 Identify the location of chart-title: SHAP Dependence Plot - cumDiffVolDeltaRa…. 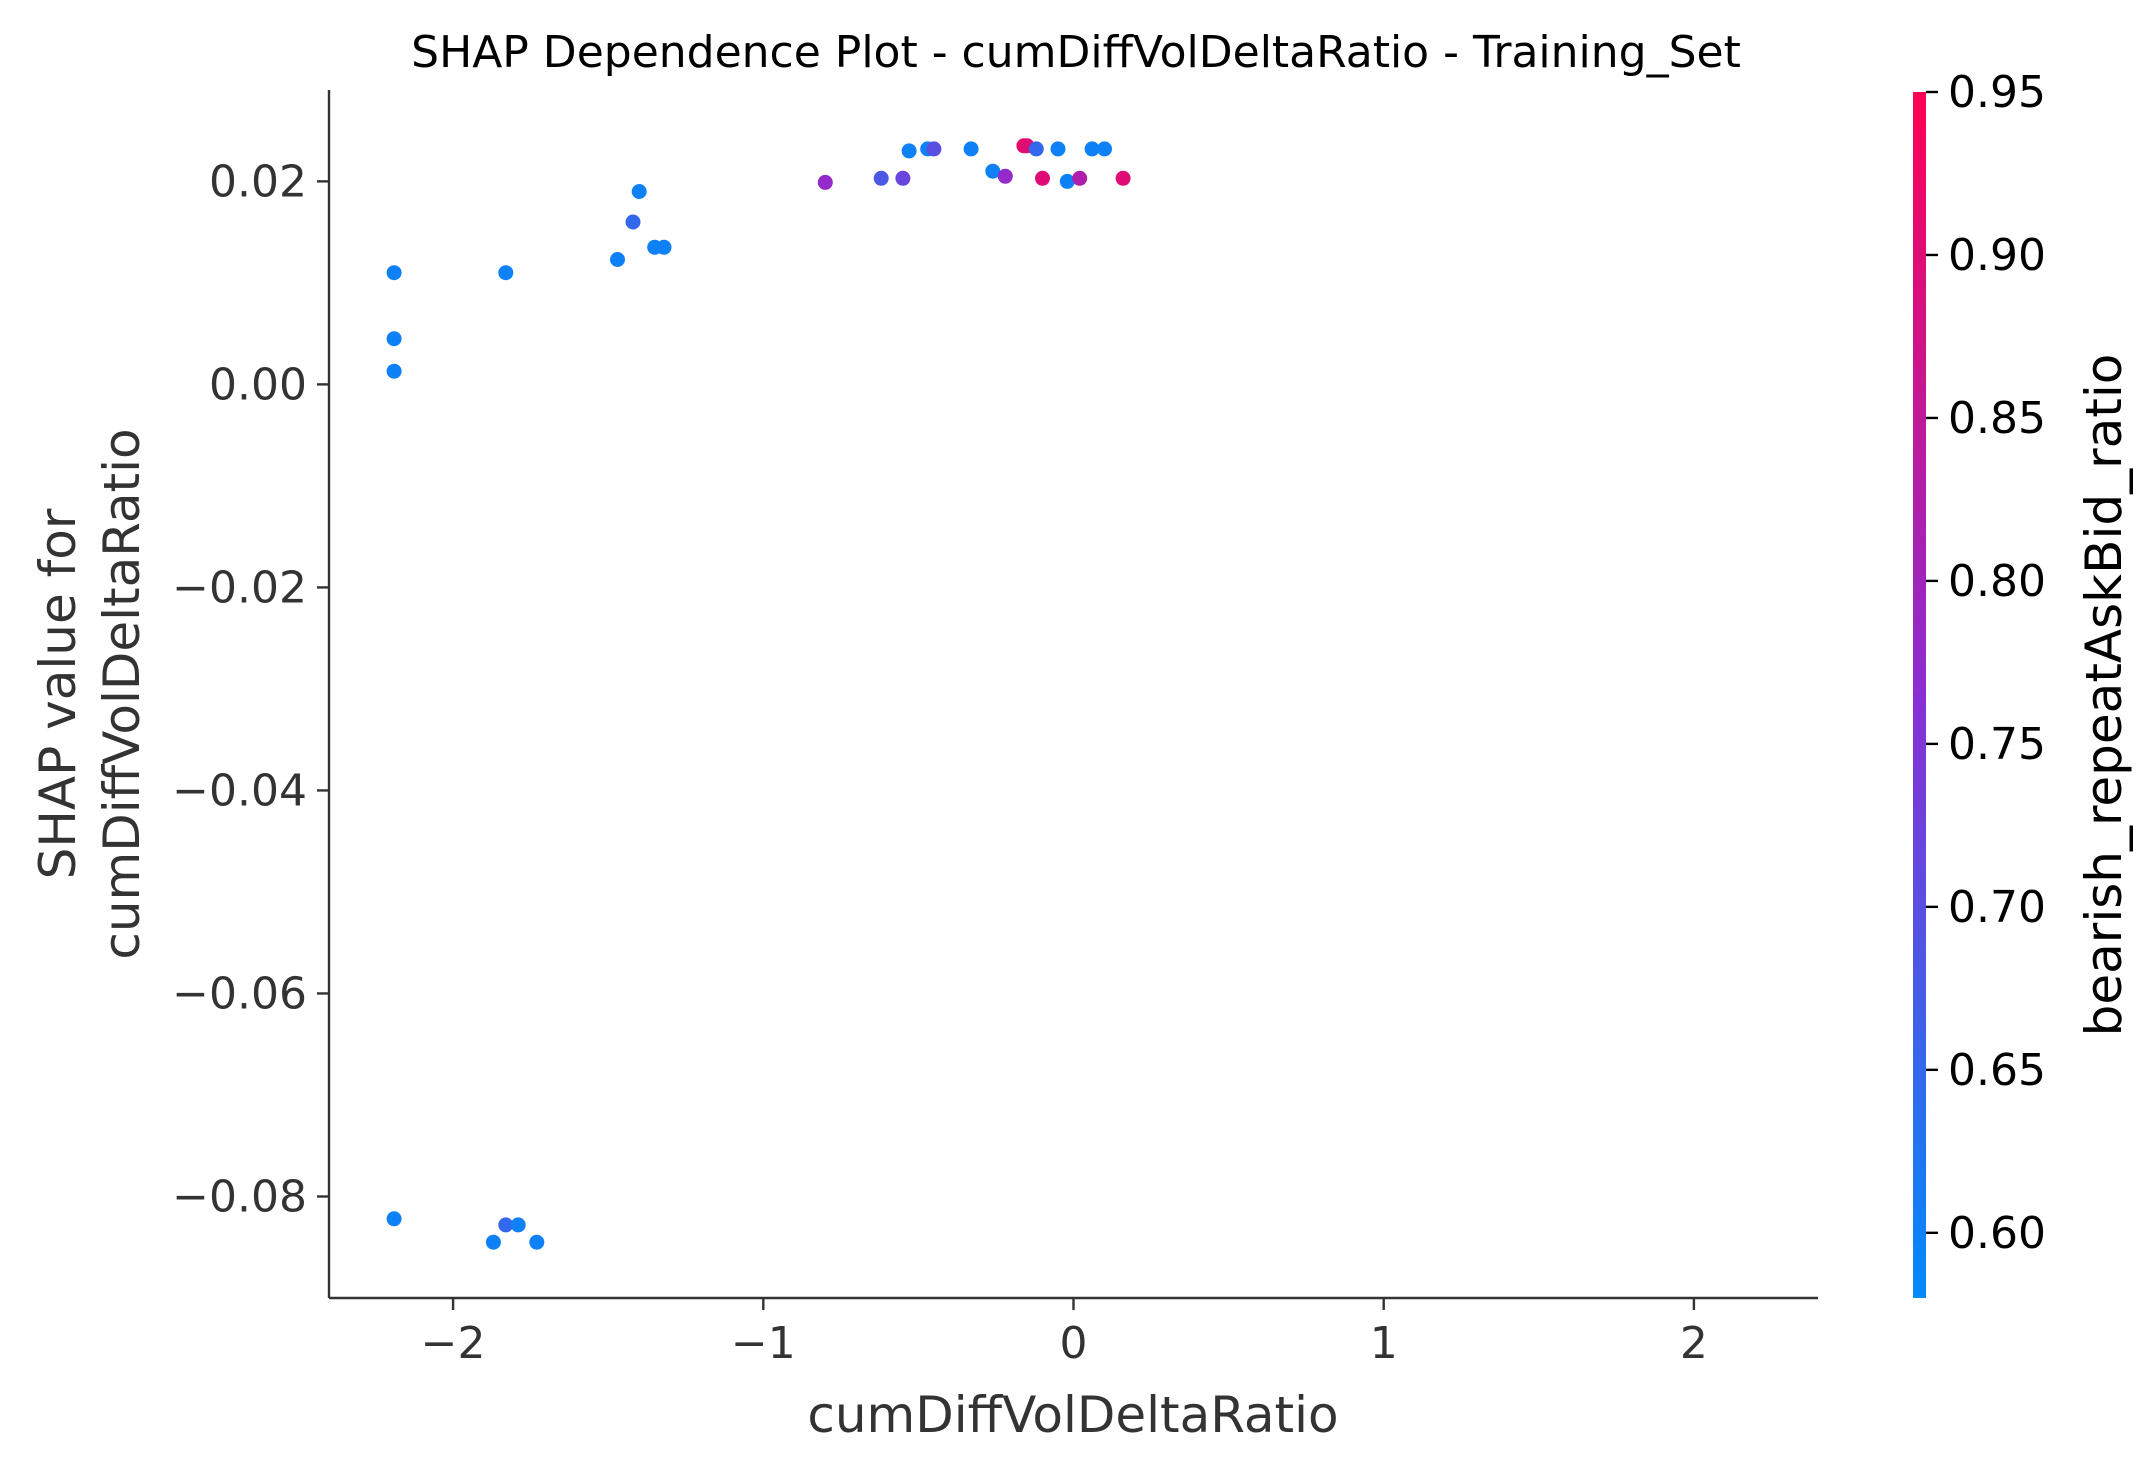
(1076, 52).